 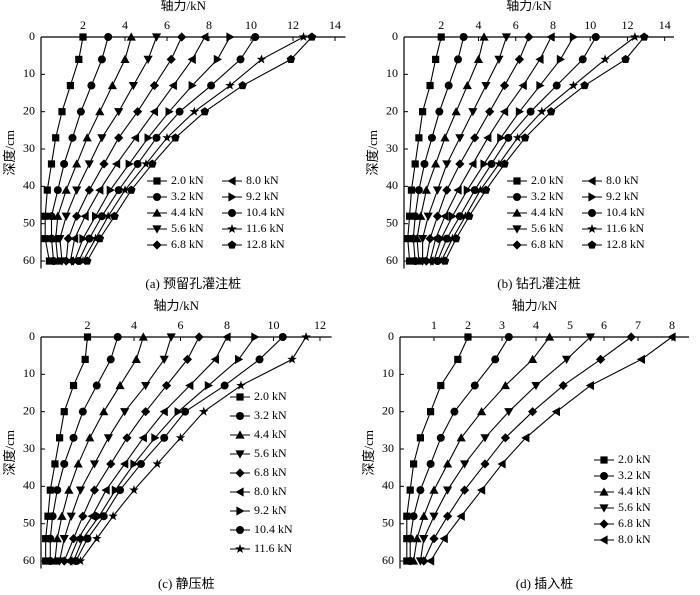 What do you see at coordinates (270, 510) in the screenshot?
I see `legend-label: 9.2 kN` at bounding box center [270, 510].